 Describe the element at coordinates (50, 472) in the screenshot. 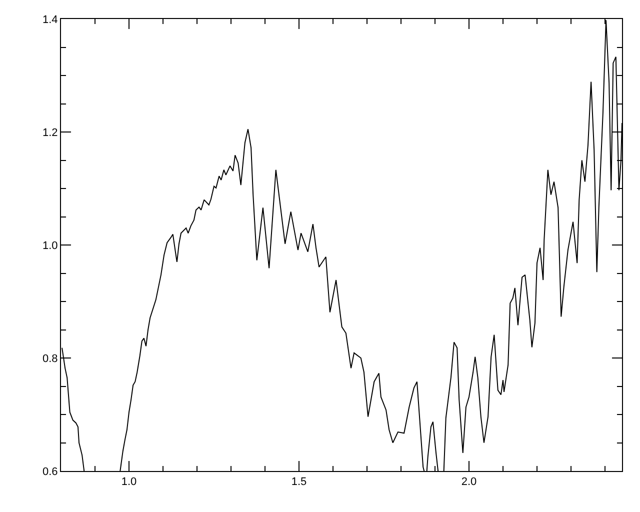

I see `y-tick-label: 0.6` at that location.